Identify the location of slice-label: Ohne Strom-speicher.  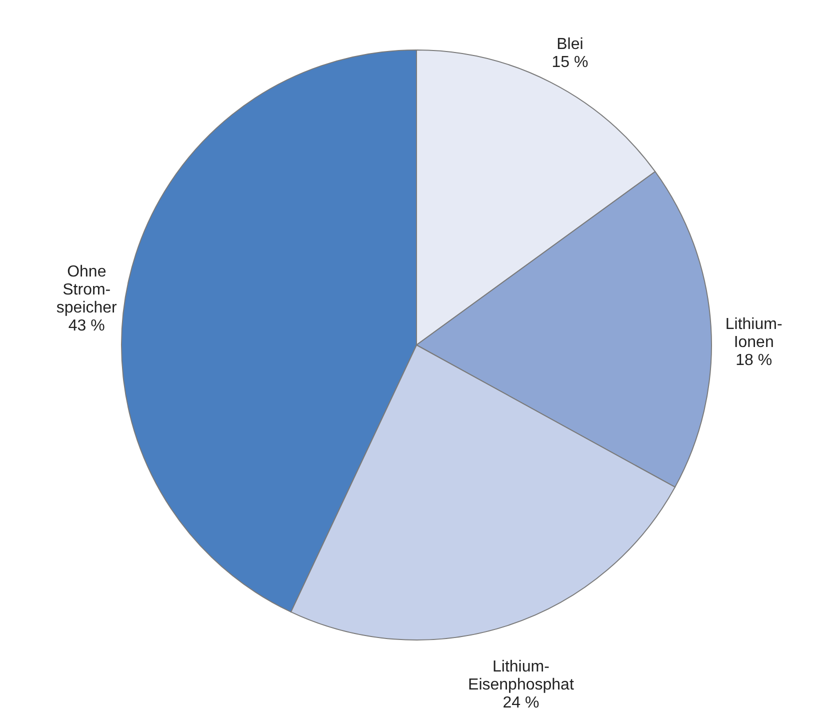
(87, 289).